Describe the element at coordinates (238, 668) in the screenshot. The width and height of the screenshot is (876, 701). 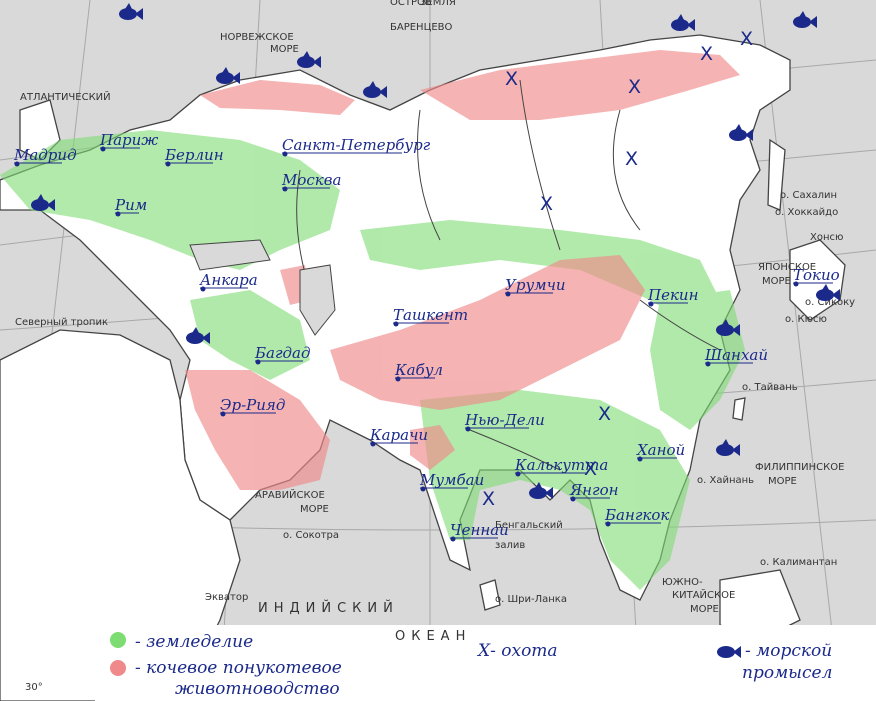
I see `legend-nomadic-label: - кочевое понукотевое` at that location.